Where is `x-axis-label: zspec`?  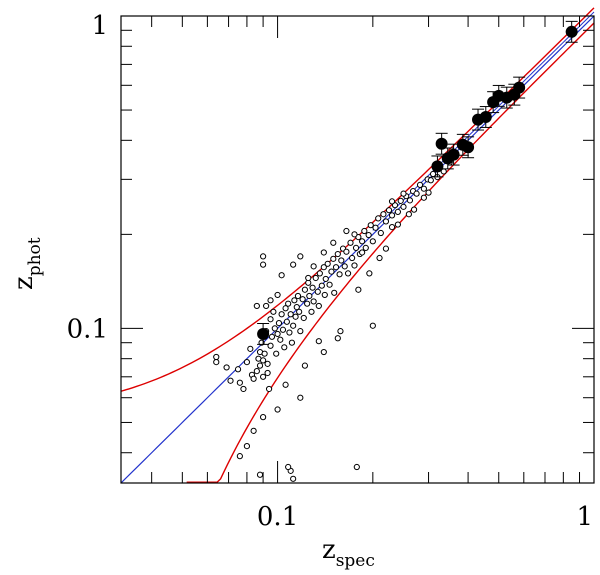
x-axis-label: zspec is located at coordinates (348, 553).